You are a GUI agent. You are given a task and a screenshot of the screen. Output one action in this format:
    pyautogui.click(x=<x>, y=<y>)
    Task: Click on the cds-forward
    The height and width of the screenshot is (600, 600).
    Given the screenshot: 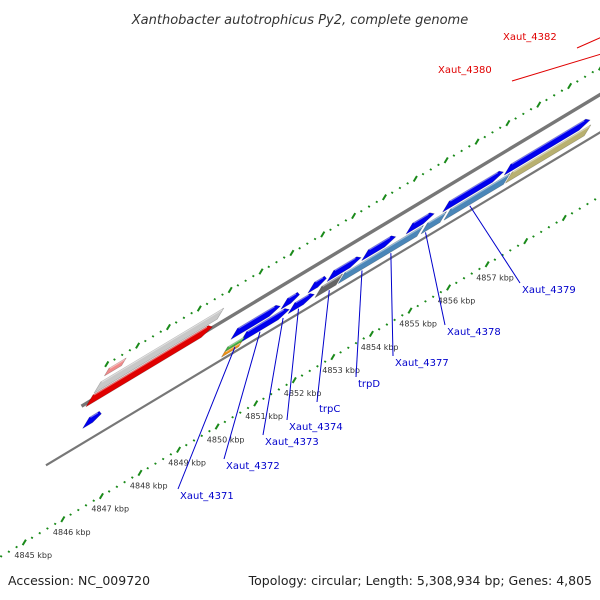 What is the action you would take?
    pyautogui.click(x=473, y=191)
    